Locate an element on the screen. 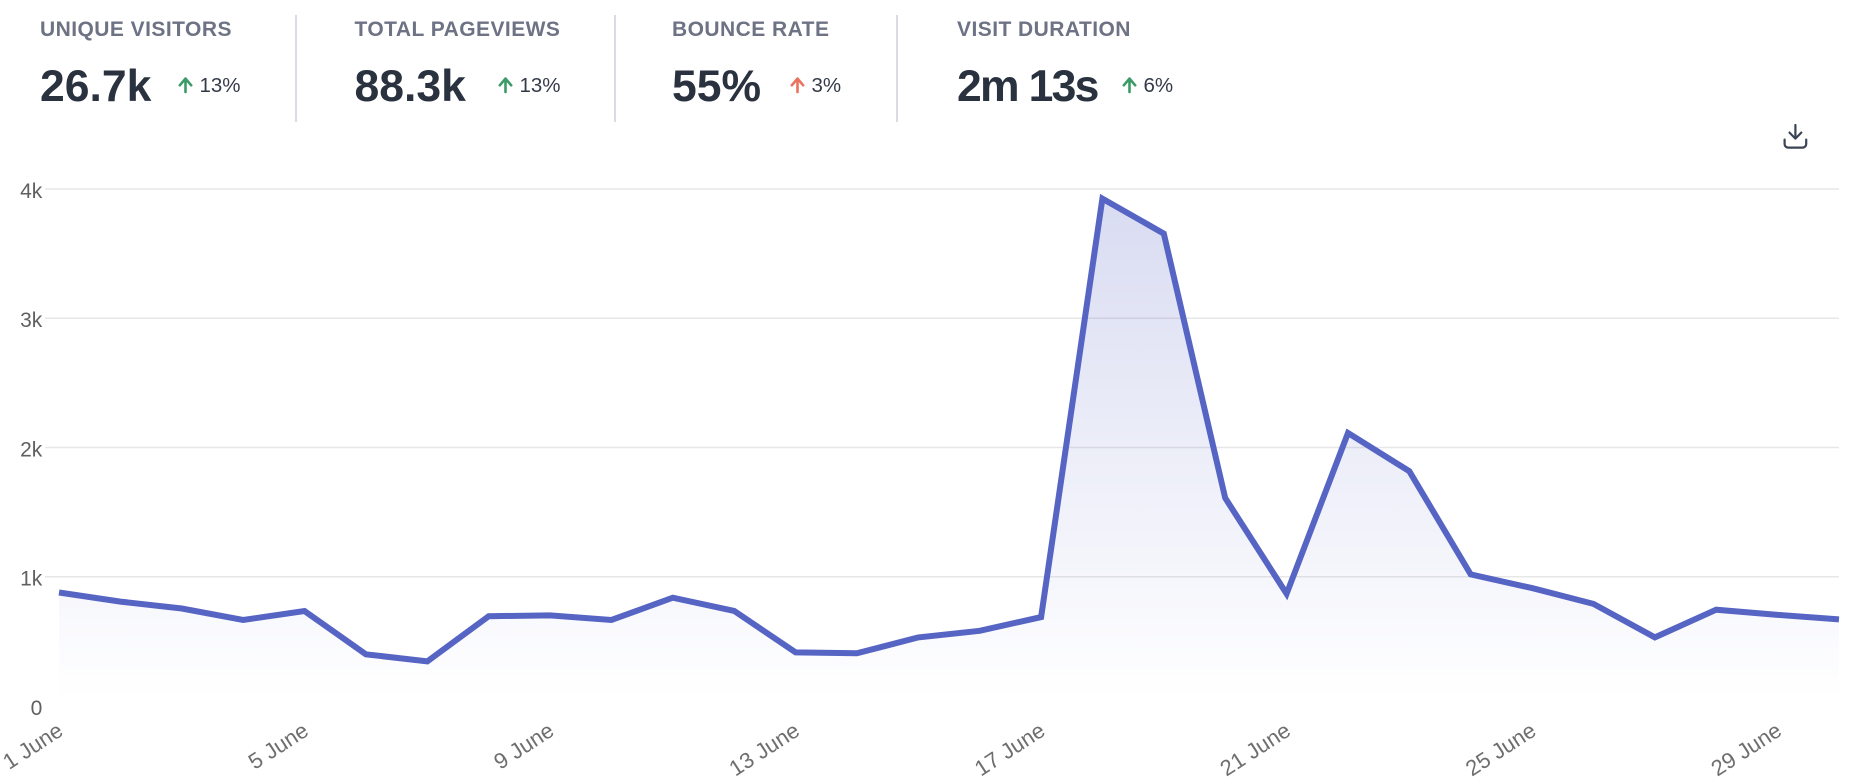 This screenshot has width=1860, height=780. svg-text: 0 is located at coordinates (37, 708).